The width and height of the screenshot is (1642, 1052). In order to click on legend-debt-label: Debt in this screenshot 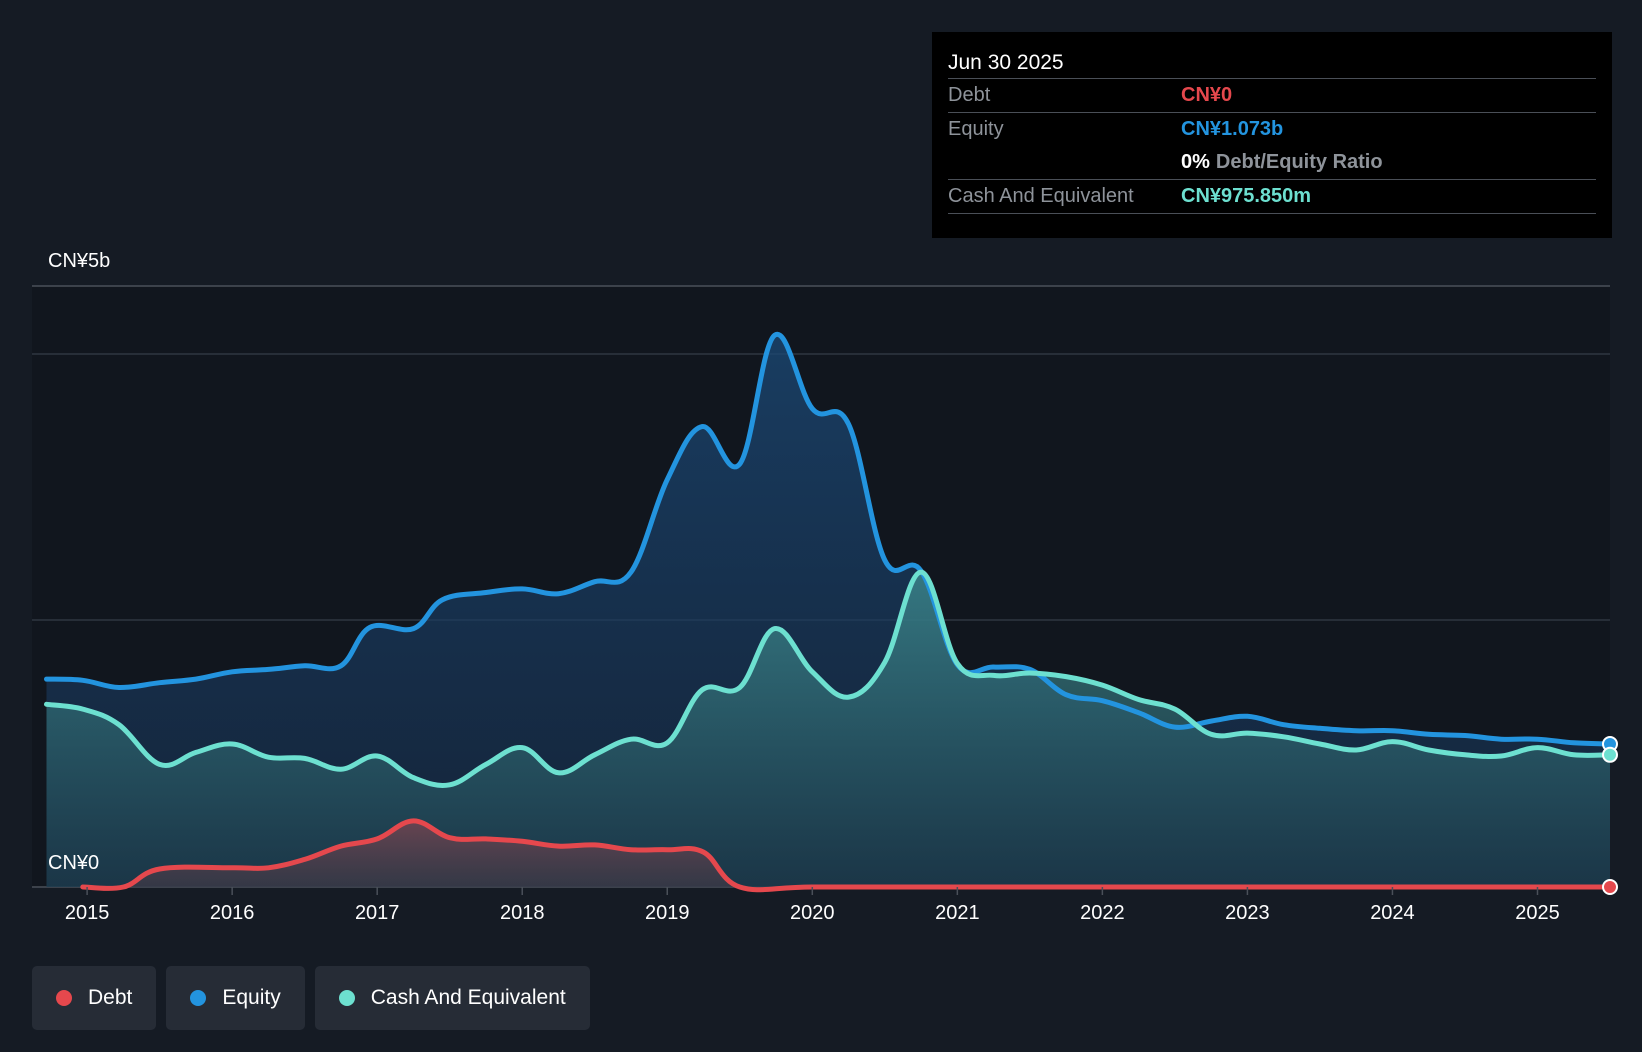, I will do `click(110, 997)`.